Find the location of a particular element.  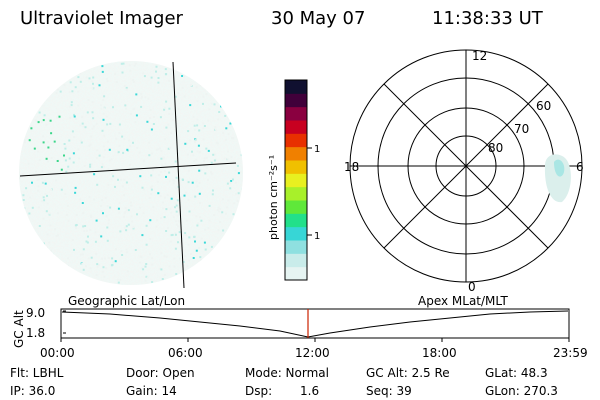

info-dsp-value: 1.6 is located at coordinates (310, 391).